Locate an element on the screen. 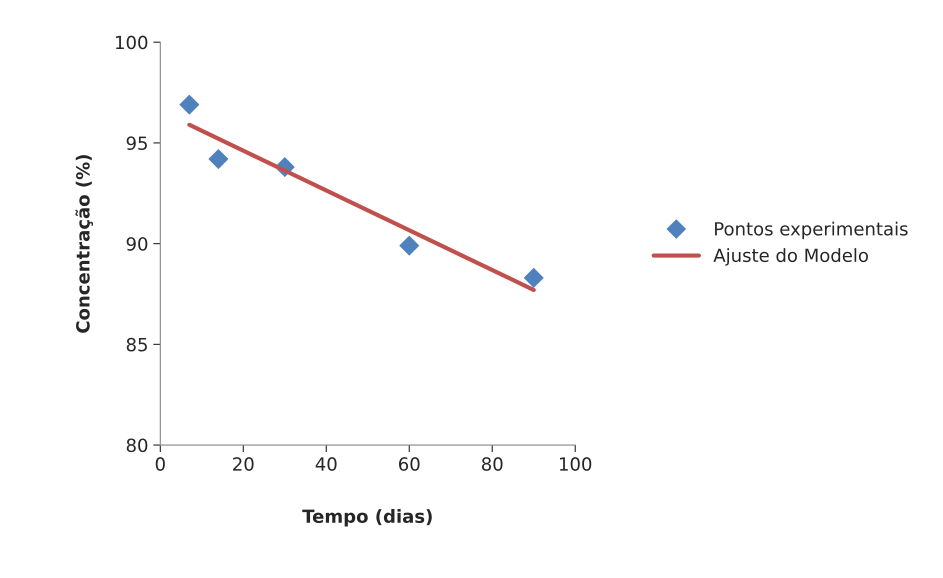  y-axis-title: Concentração (%) is located at coordinates (84, 244).